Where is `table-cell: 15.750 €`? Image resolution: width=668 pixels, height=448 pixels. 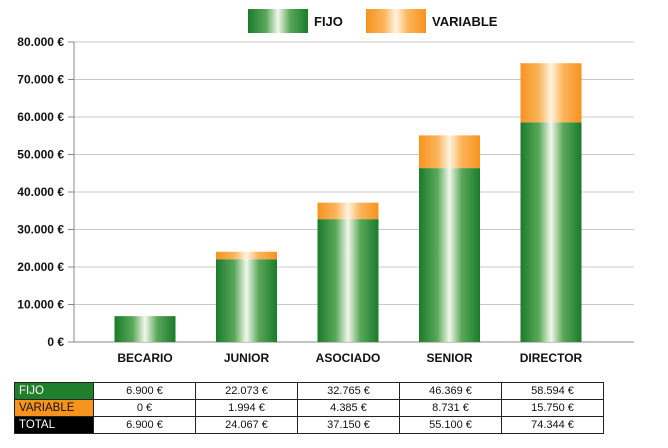
table-cell: 15.750 € is located at coordinates (552, 408).